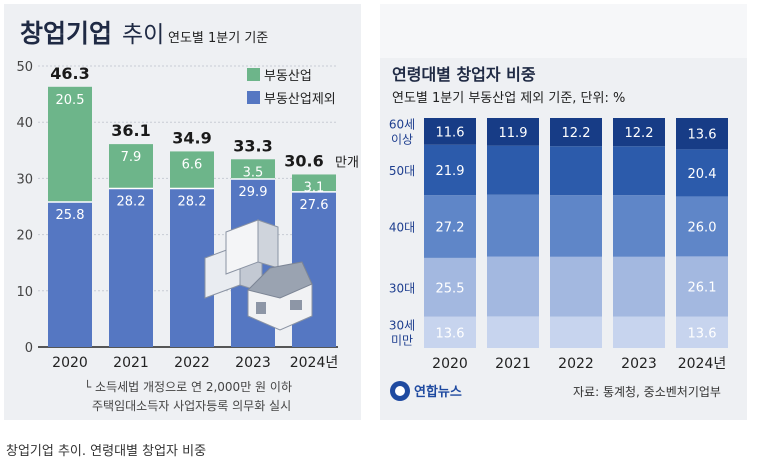 The image size is (760, 464). Describe the element at coordinates (218, 38) in the screenshot. I see `left-subtitle: 연도별 1분기 기준` at that location.